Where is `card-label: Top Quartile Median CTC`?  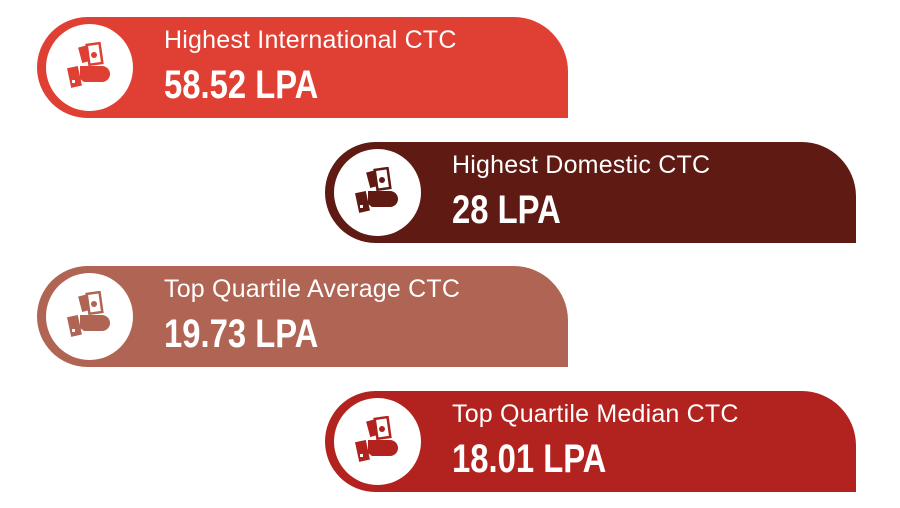 card-label: Top Quartile Median CTC is located at coordinates (595, 414).